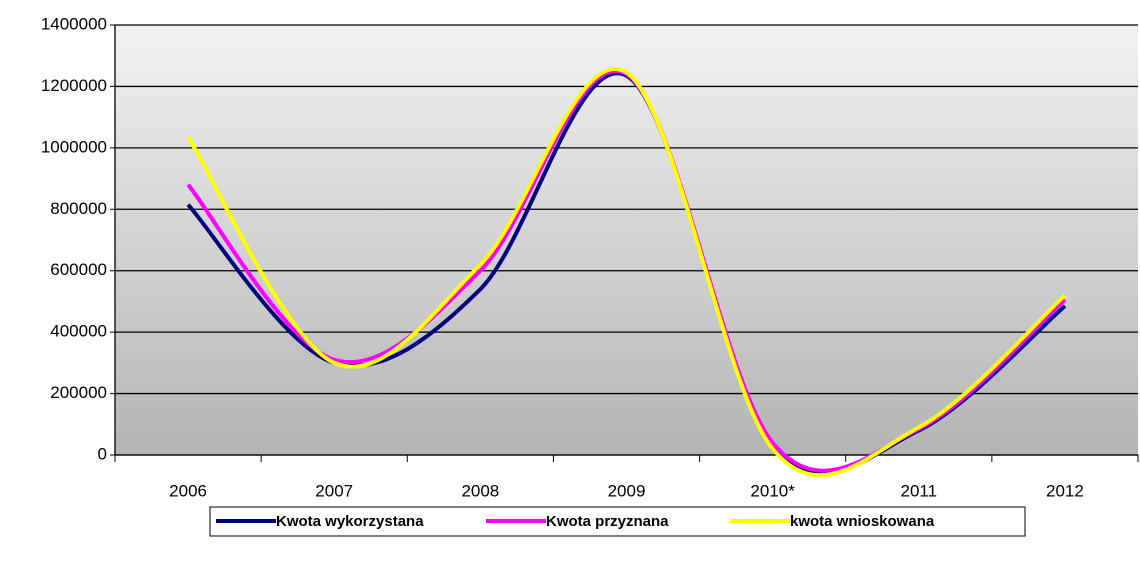  I want to click on y-tick-label: 600000, so click(78, 269).